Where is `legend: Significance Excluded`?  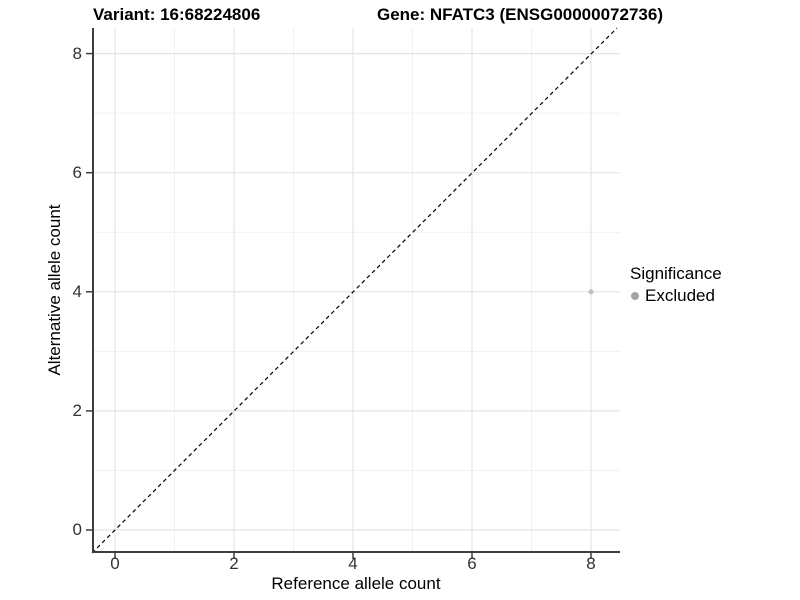
legend: Significance Excluded is located at coordinates (676, 285).